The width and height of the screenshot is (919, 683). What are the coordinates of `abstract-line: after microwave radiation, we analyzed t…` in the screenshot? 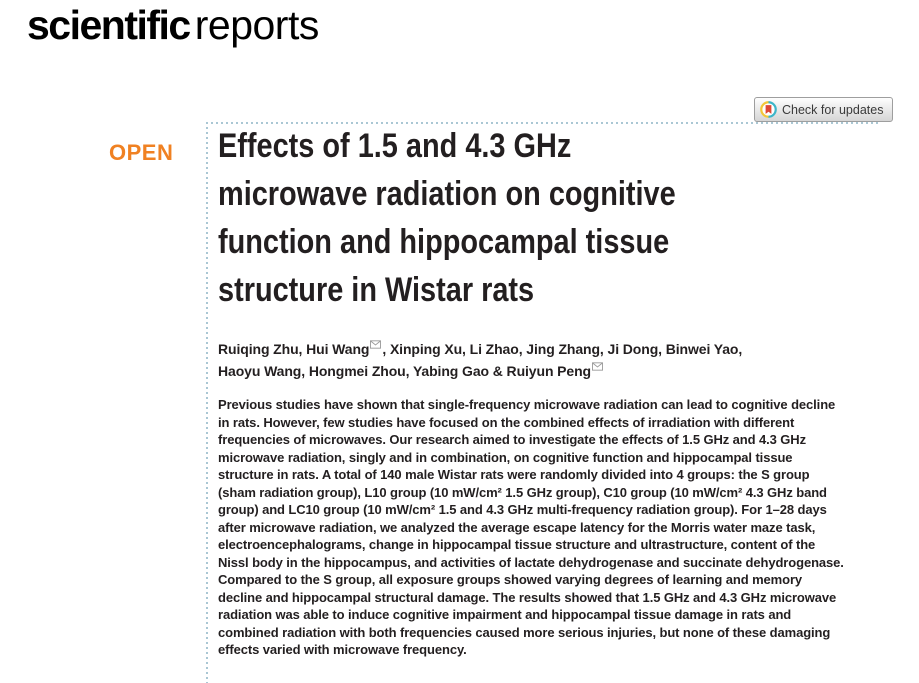 It's located at (517, 527).